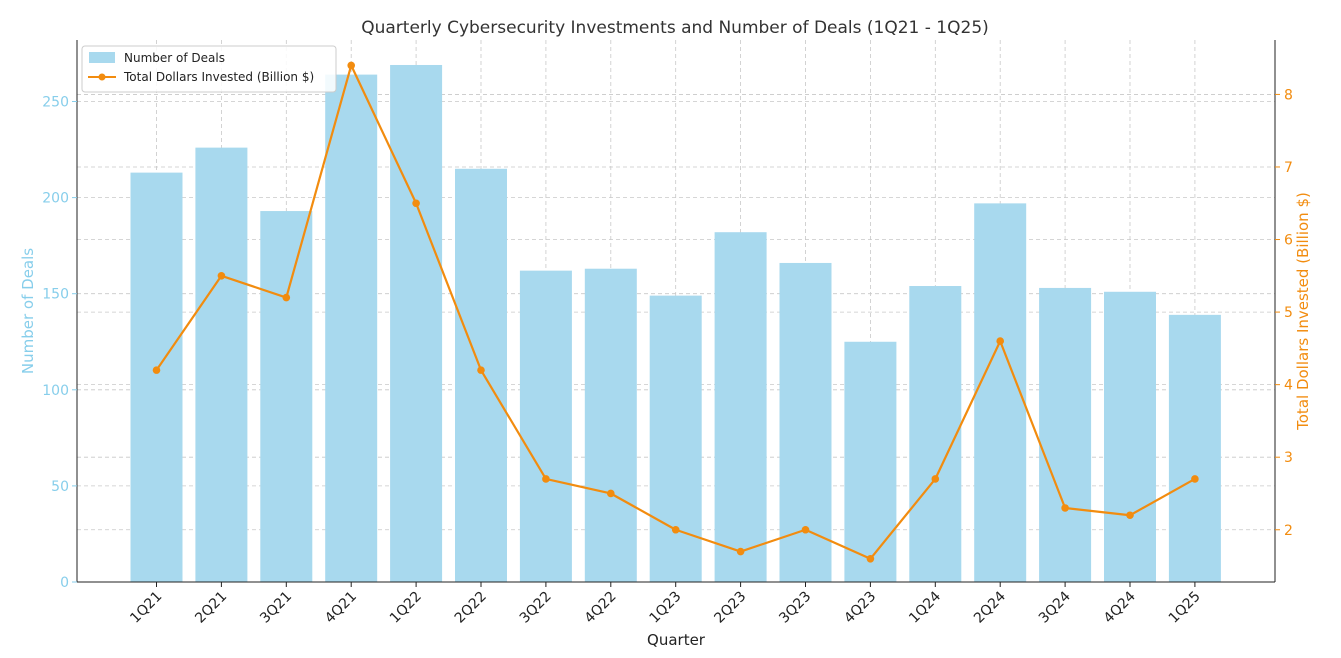  I want to click on point-2Q23, so click(740, 551).